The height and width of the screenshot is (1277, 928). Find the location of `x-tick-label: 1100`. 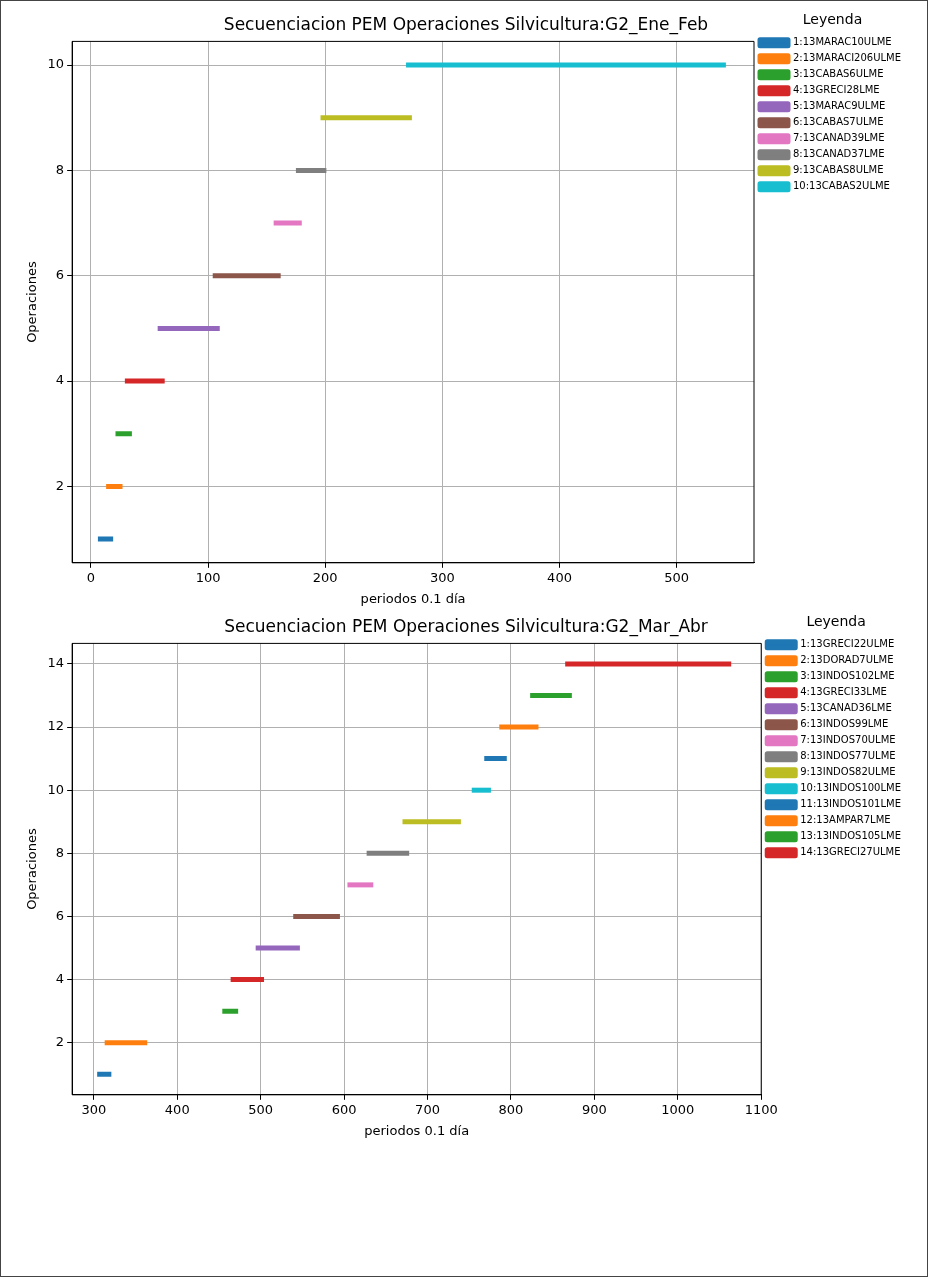

x-tick-label: 1100 is located at coordinates (761, 1109).